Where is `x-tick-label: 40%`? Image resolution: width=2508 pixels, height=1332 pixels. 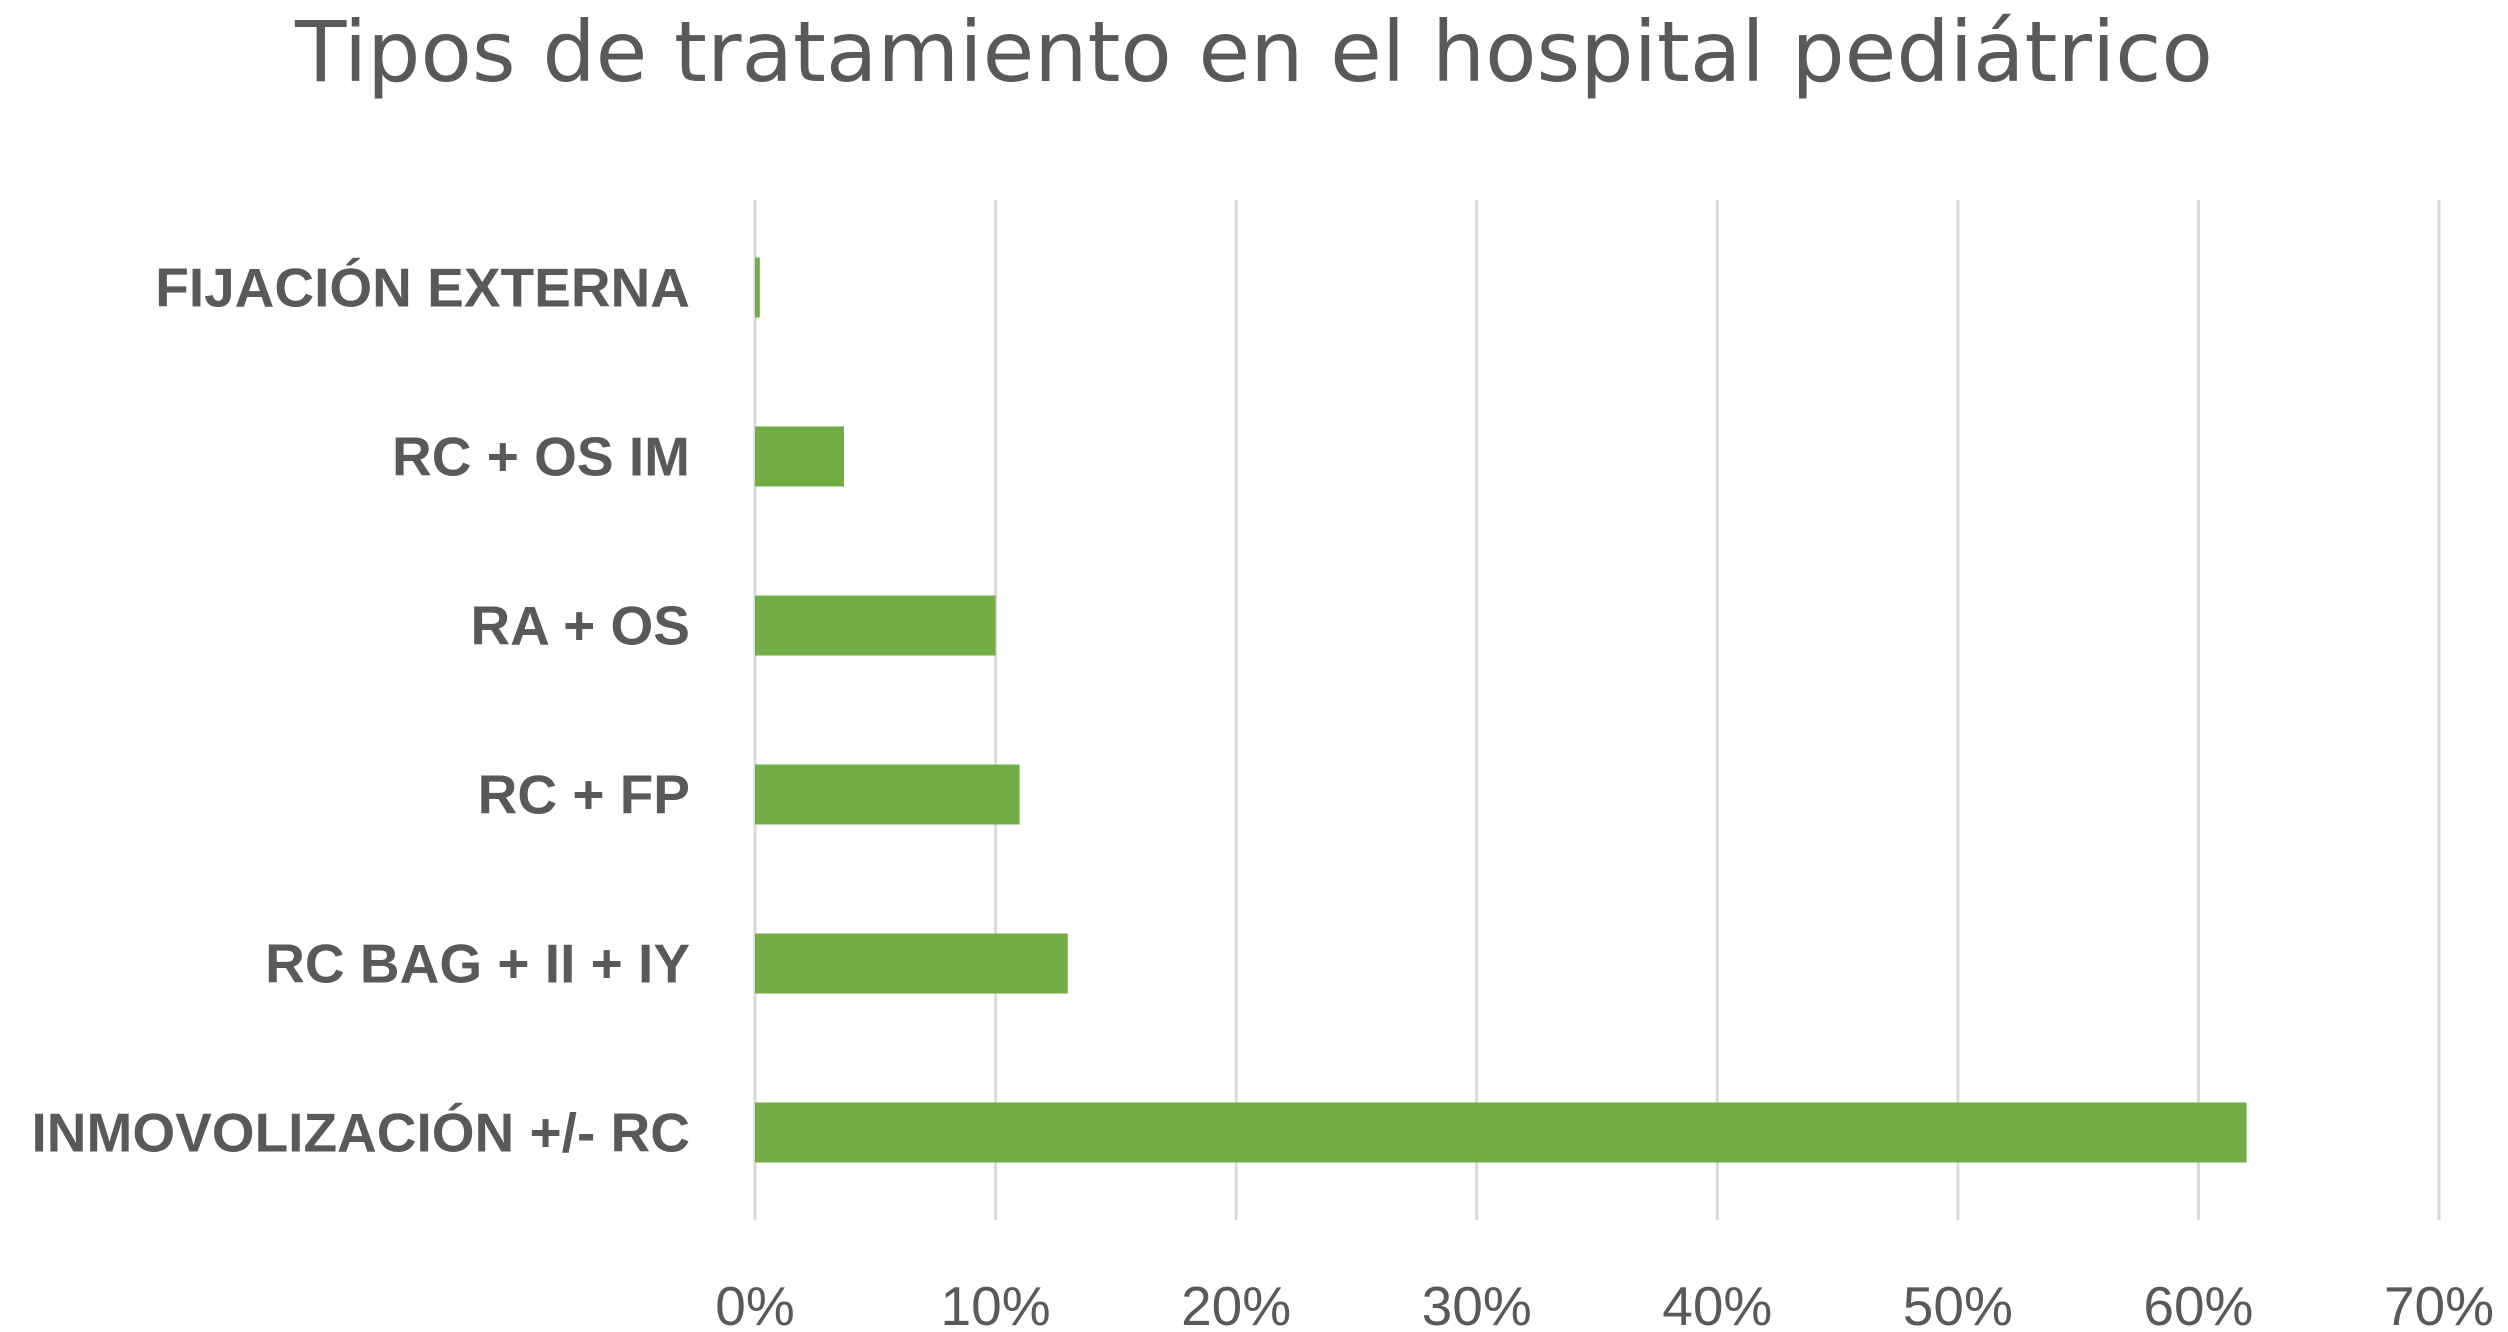 x-tick-label: 40% is located at coordinates (1717, 1303).